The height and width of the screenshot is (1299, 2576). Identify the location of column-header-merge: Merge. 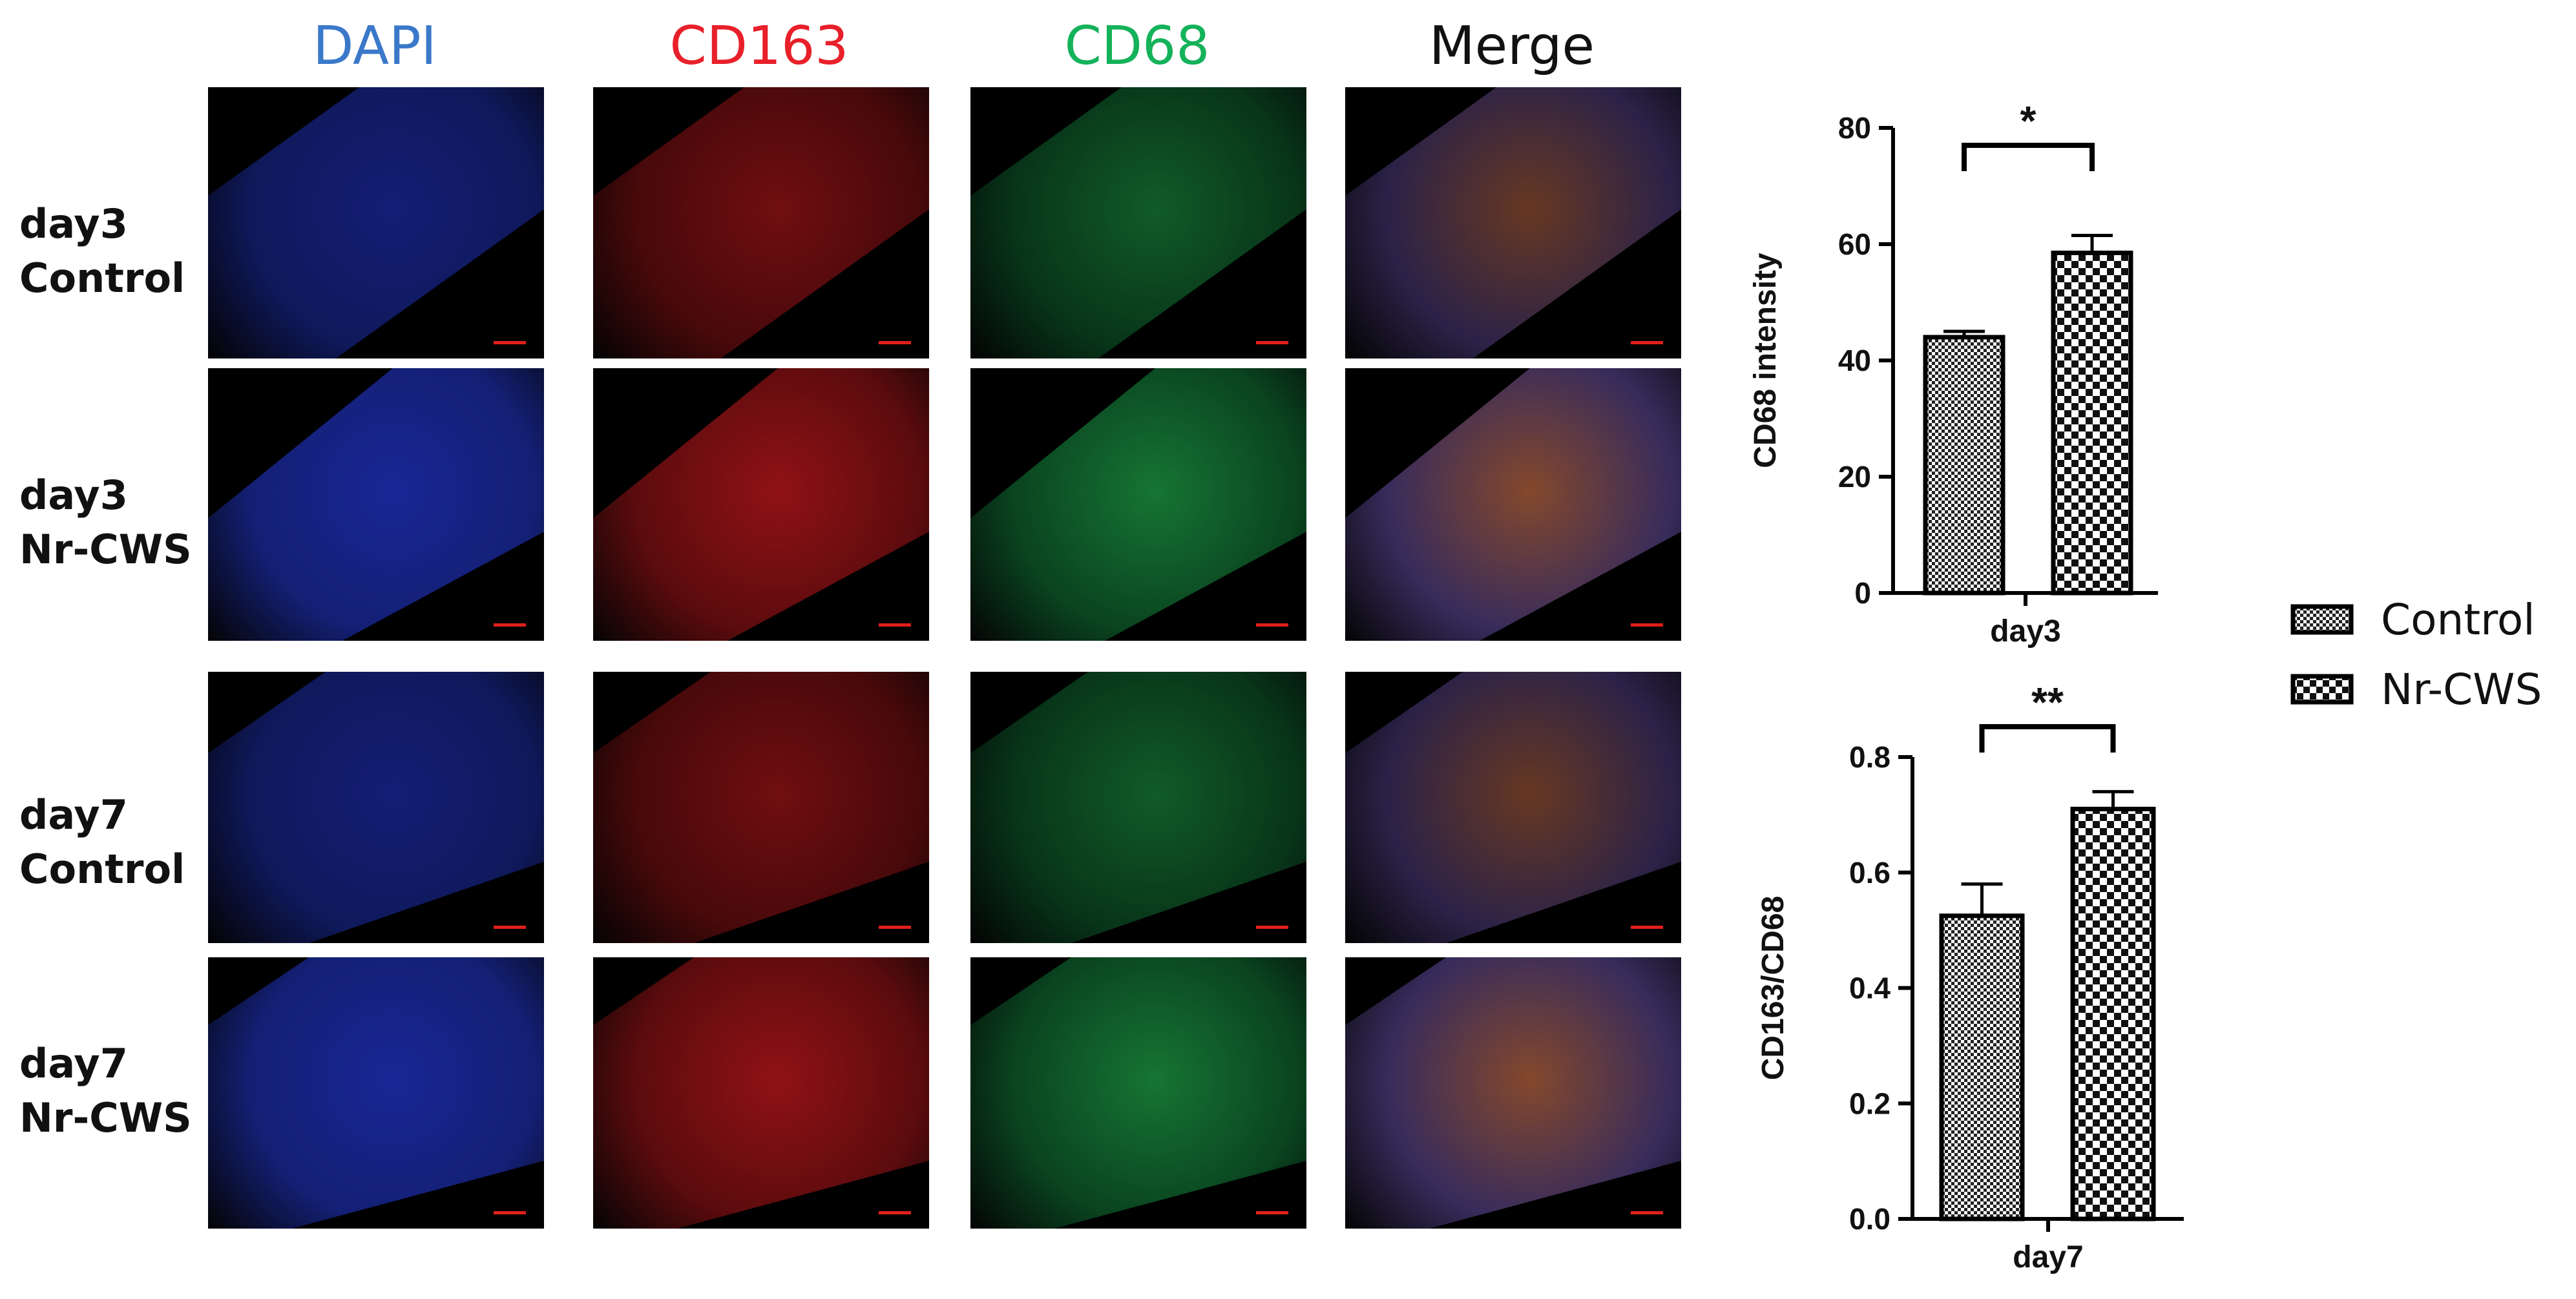
(1512, 46).